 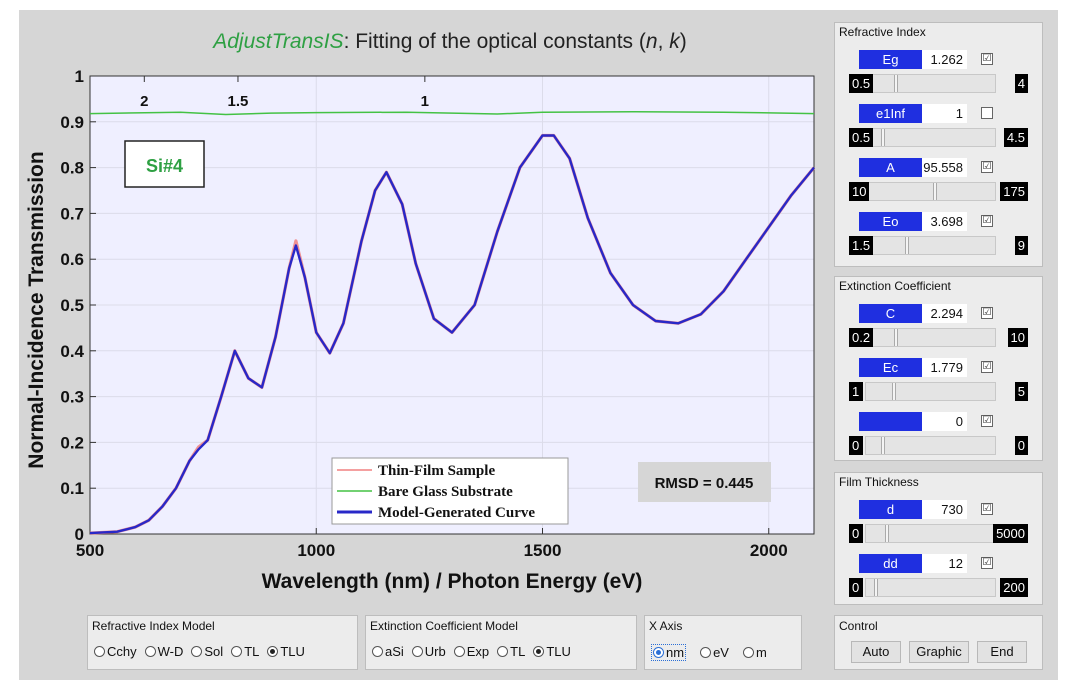 I want to click on param-value-input: 12, so click(x=944, y=563).